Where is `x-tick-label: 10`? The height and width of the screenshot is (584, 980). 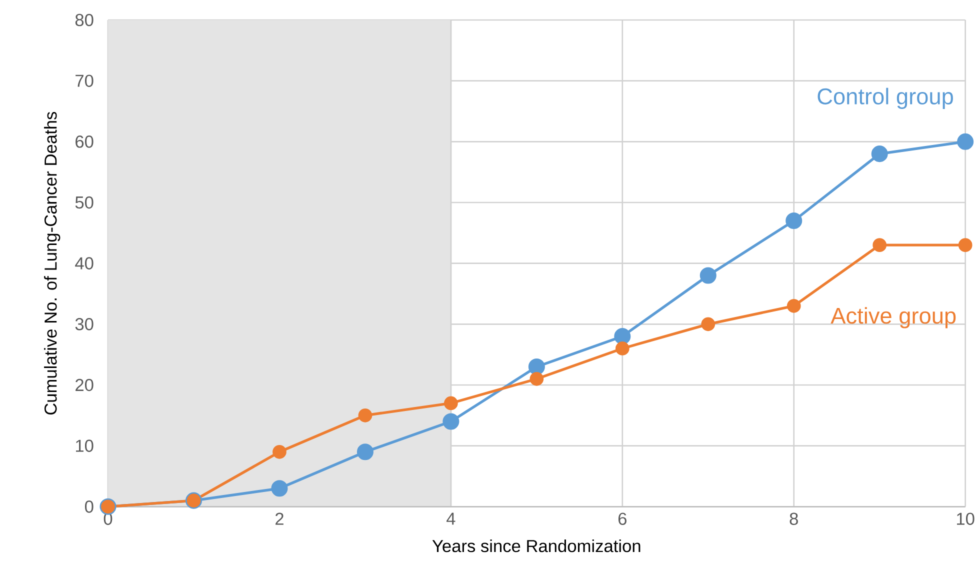 x-tick-label: 10 is located at coordinates (965, 518).